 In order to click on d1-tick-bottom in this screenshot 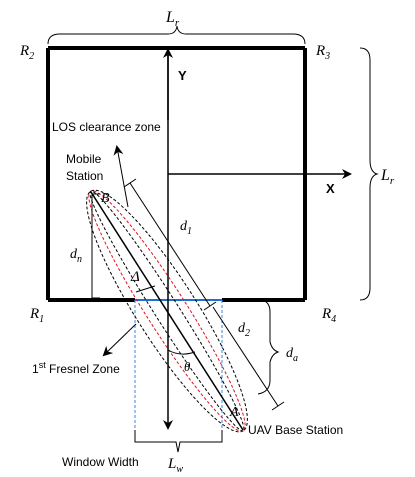, I will do `click(210, 306)`.